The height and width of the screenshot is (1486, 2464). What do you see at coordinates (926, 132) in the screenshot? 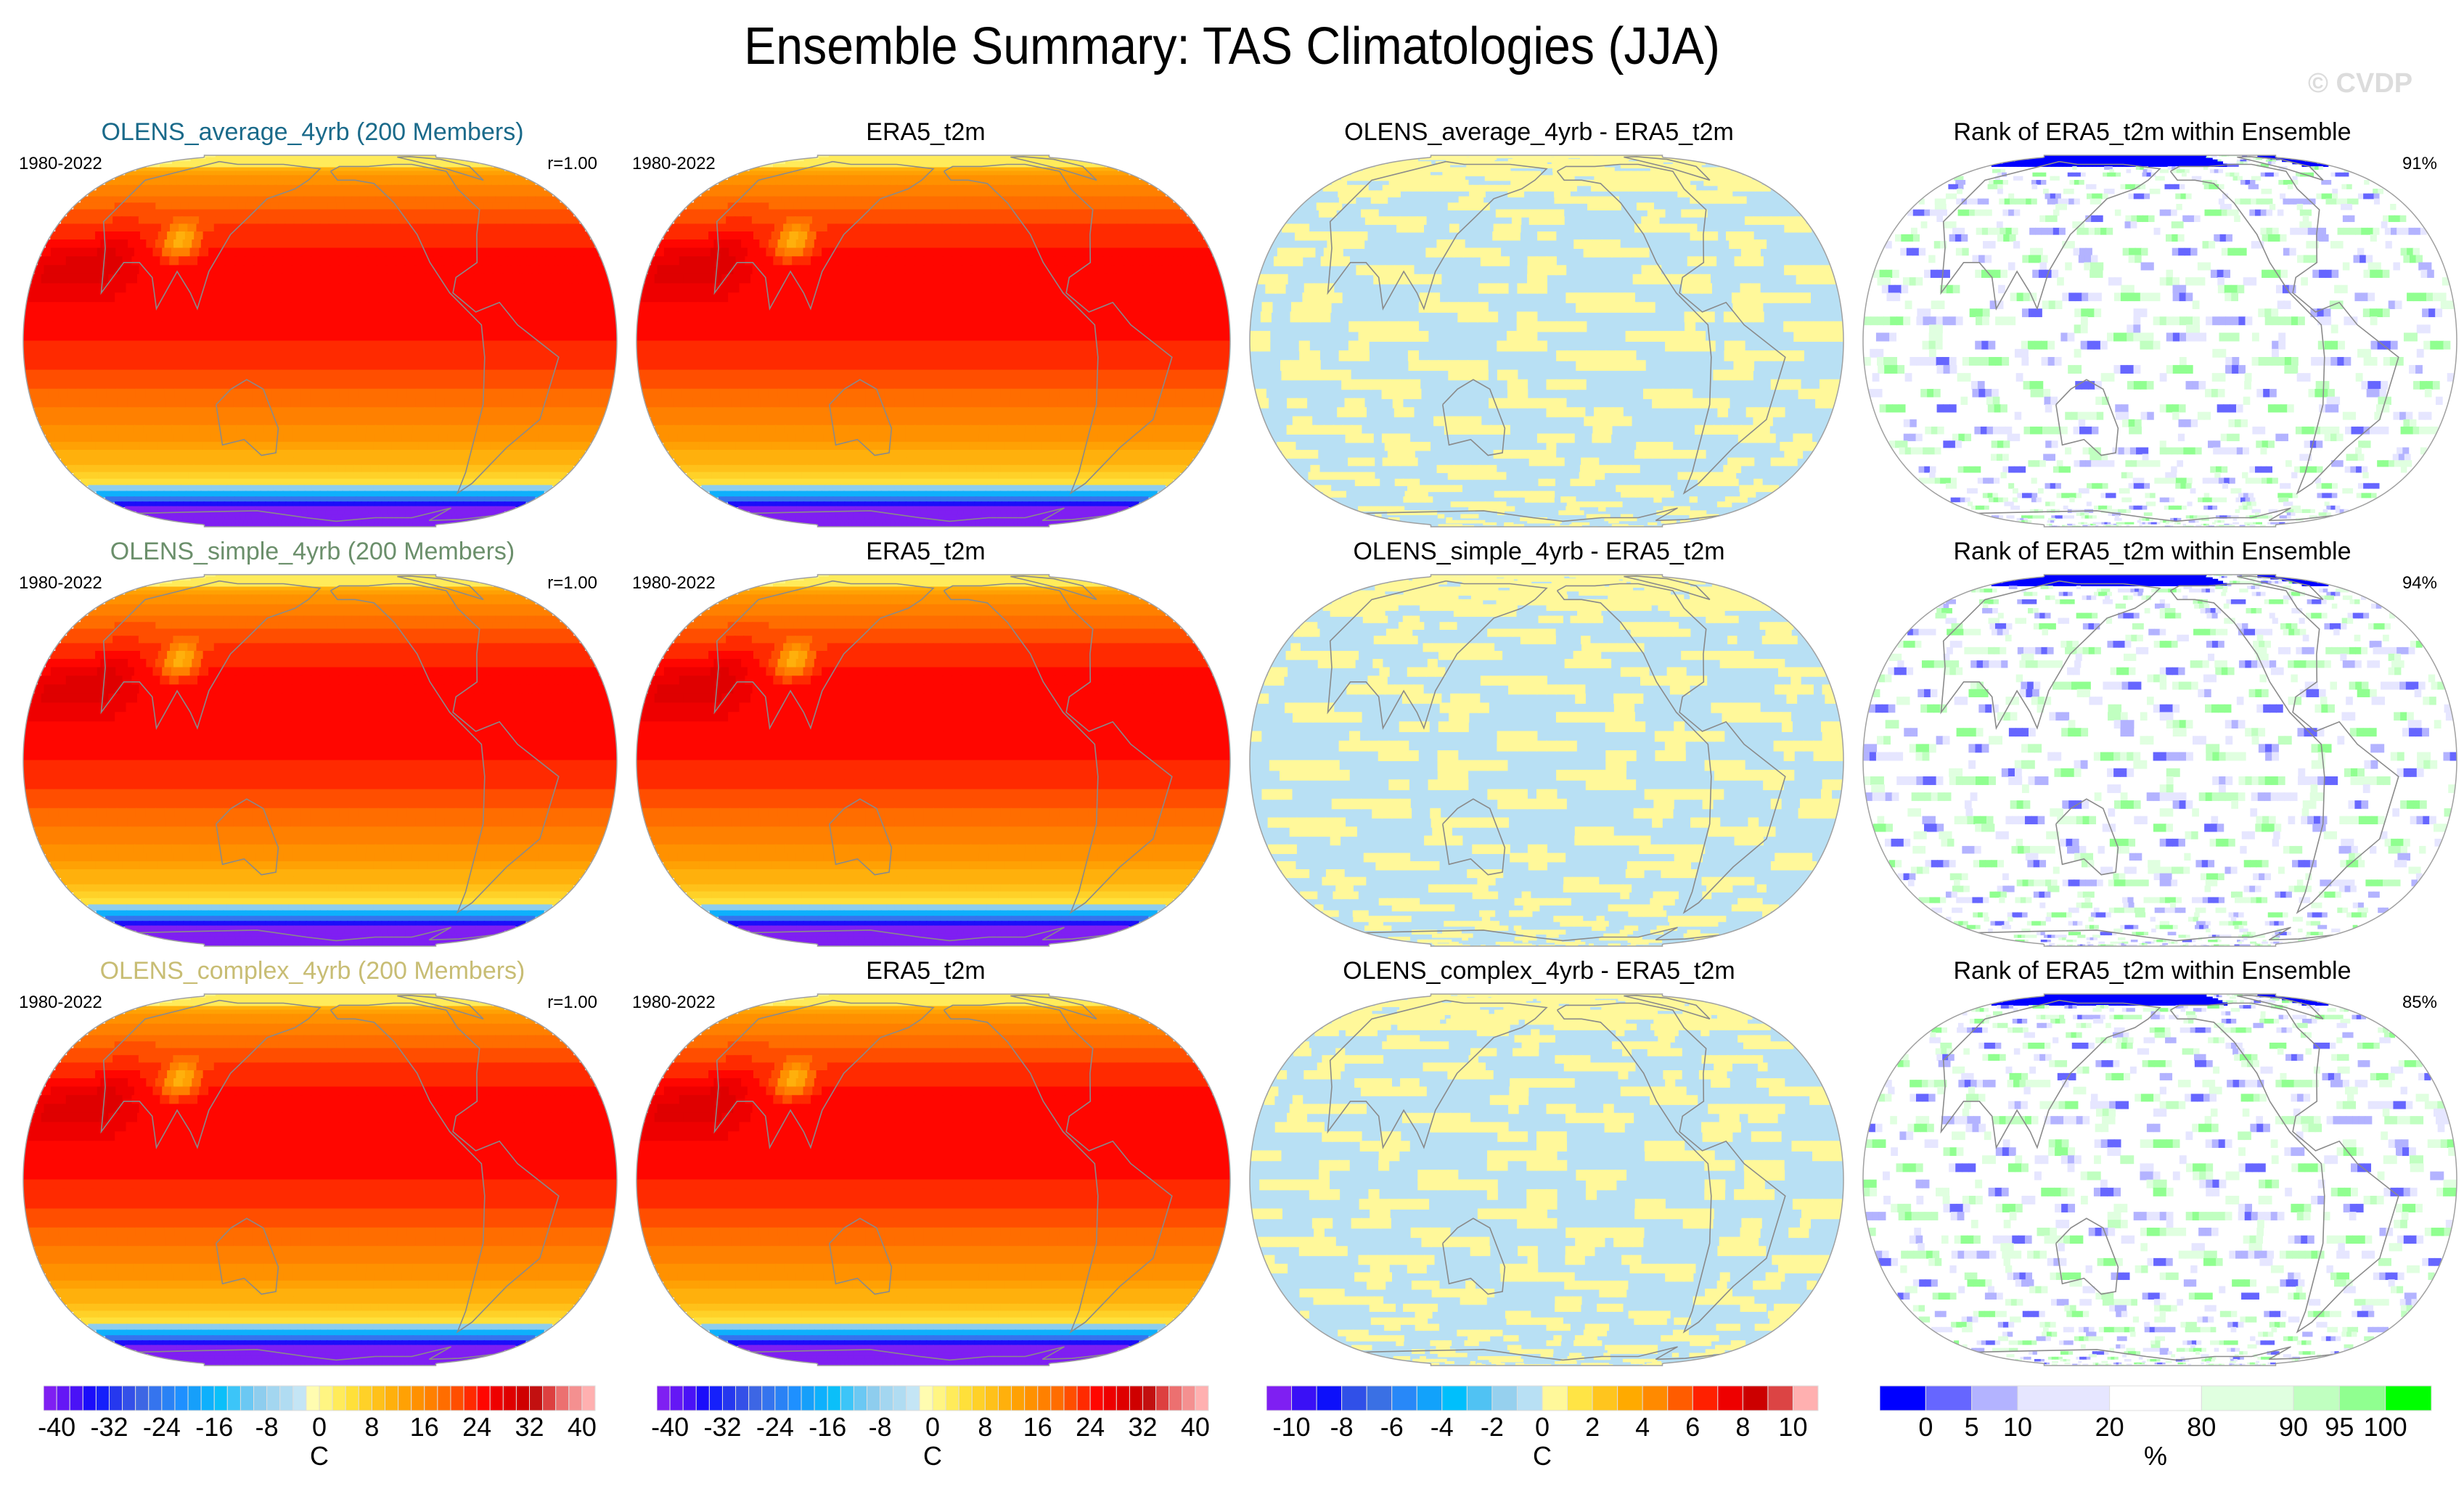
I see `panel-title: ERA5_t2m` at bounding box center [926, 132].